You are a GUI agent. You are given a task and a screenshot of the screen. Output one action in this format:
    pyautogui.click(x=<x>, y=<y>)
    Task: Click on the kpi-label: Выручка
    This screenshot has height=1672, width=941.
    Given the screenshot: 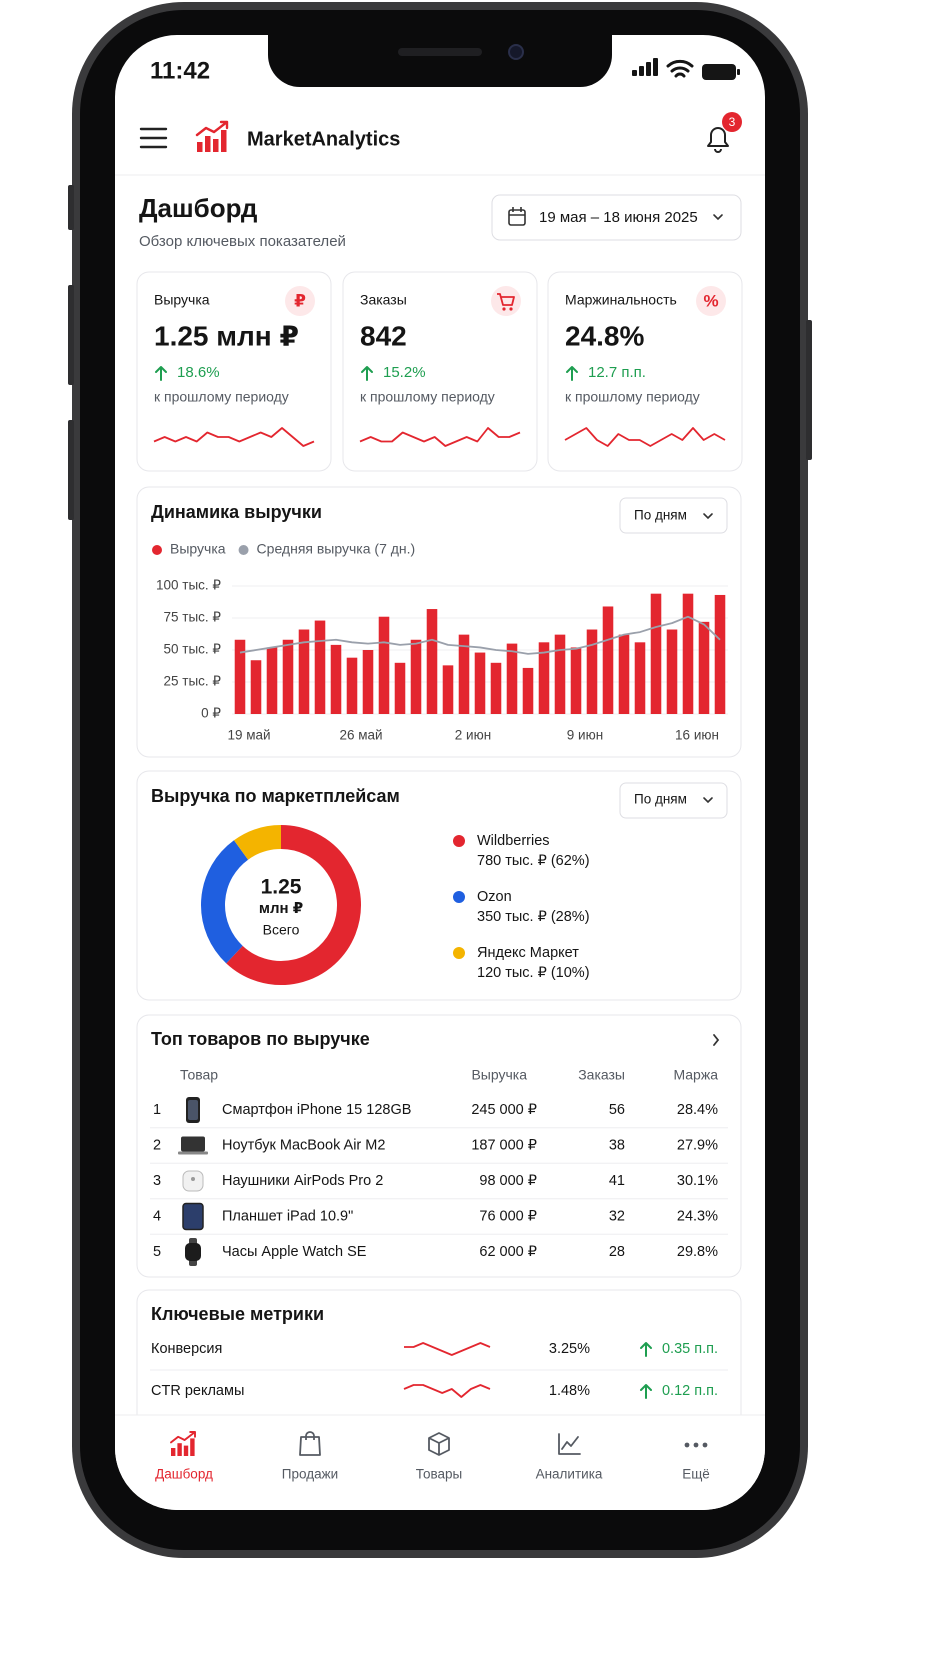 What is the action you would take?
    pyautogui.click(x=182, y=300)
    